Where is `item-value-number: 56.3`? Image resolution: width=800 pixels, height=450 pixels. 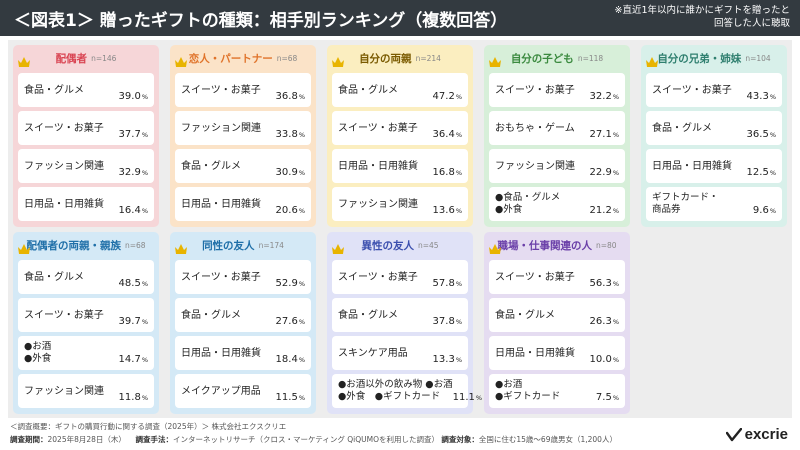
item-value-number: 56.3 is located at coordinates (600, 283).